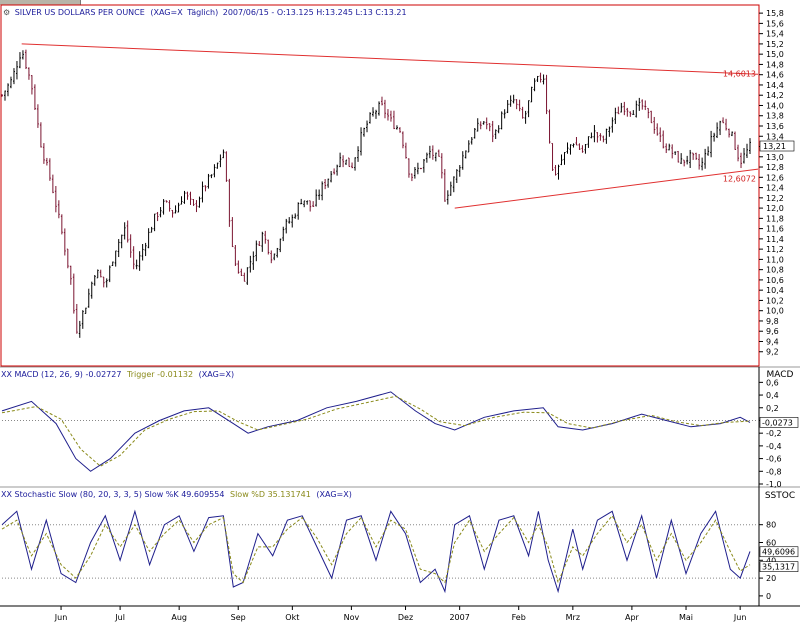  What do you see at coordinates (775, 85) in the screenshot?
I see `price-y-tick-label: 14,4` at bounding box center [775, 85].